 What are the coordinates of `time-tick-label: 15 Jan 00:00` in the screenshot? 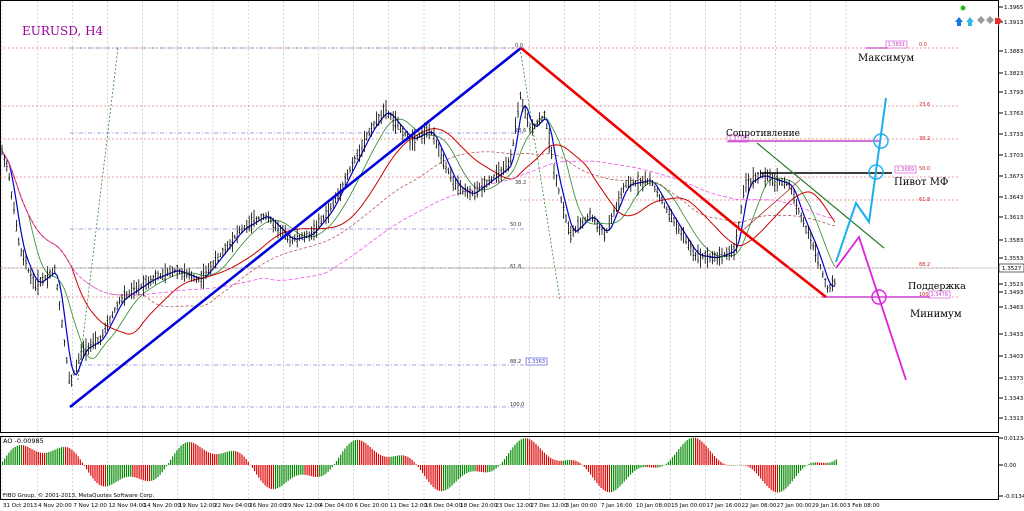 It's located at (688, 506).